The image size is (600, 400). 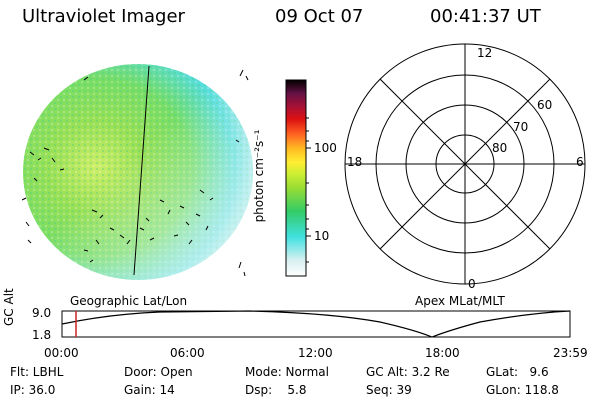 I want to click on filter-info: Flt: LBHL, so click(x=37, y=372).